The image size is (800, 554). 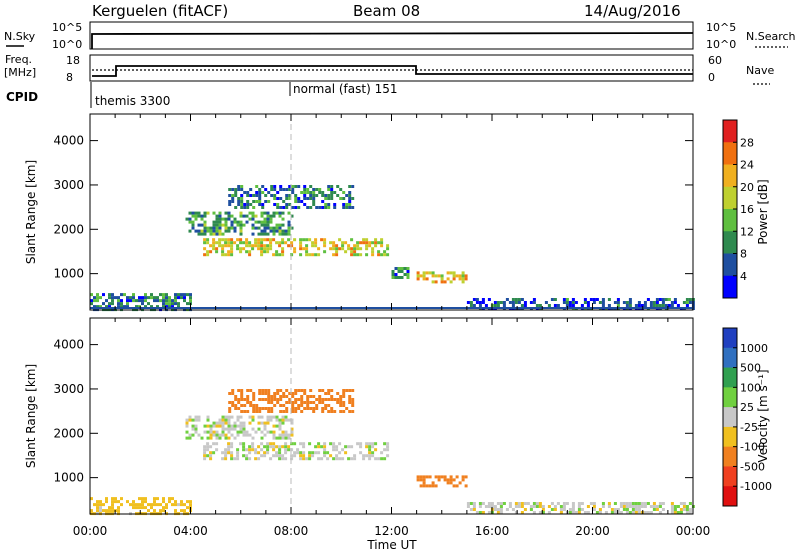 I want to click on nsky-tick-top: 10^5, so click(x=67, y=27).